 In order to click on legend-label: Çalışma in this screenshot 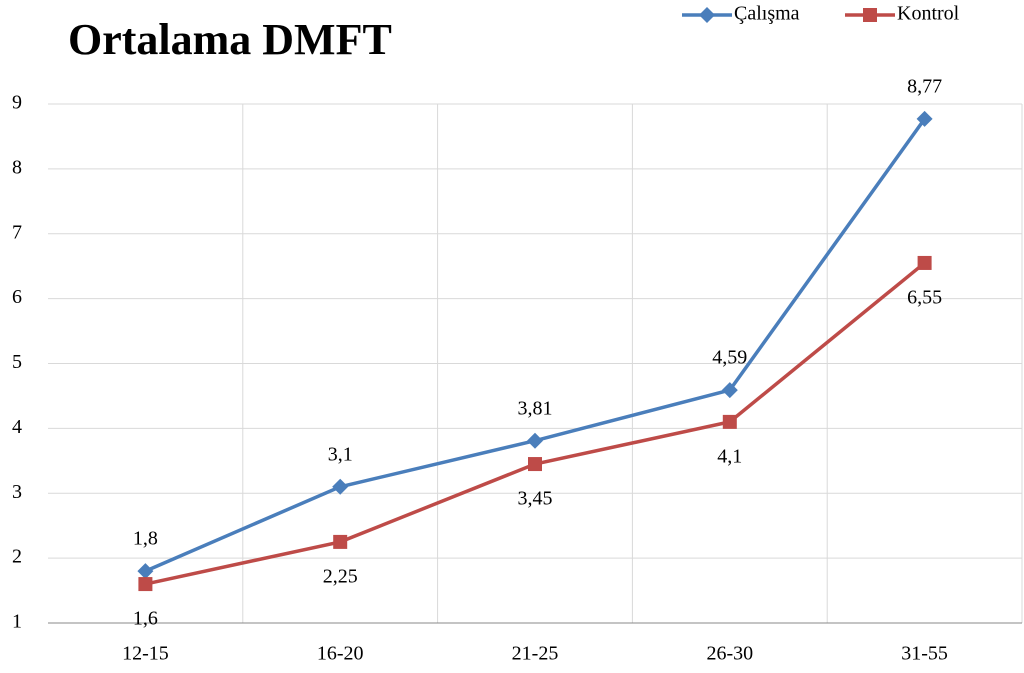, I will do `click(767, 14)`.